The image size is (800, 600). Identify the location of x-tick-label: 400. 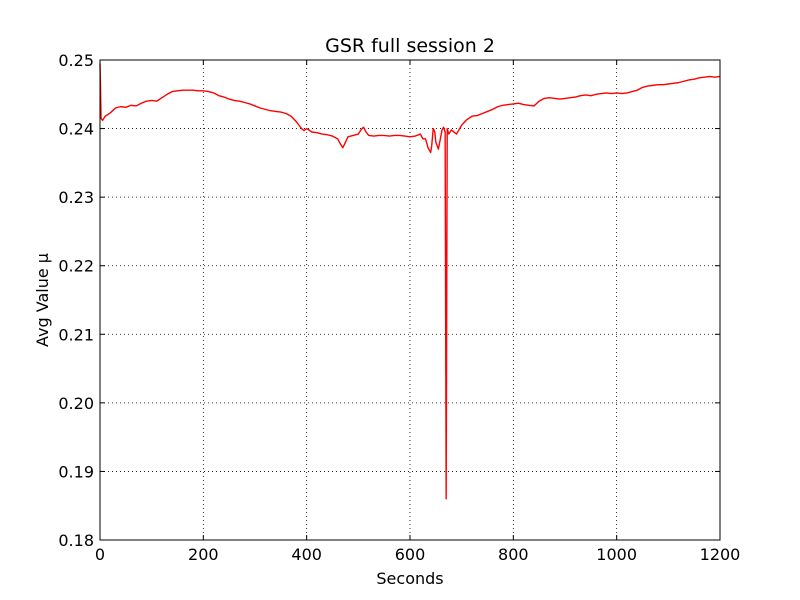
(306, 554).